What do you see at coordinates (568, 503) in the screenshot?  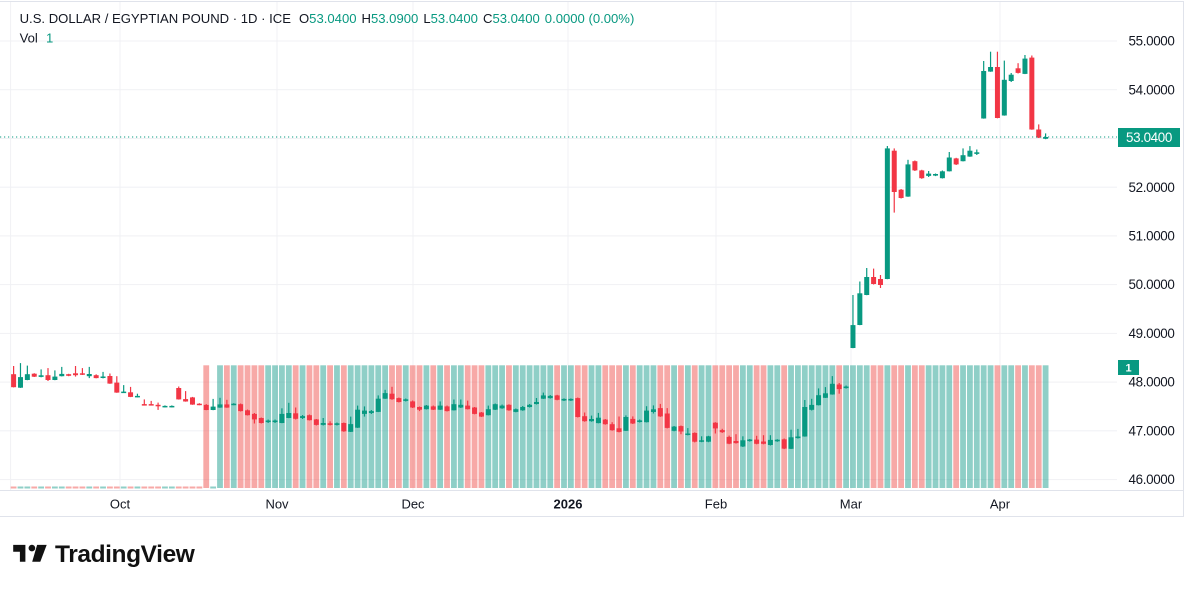 I see `svg-text: 2026` at bounding box center [568, 503].